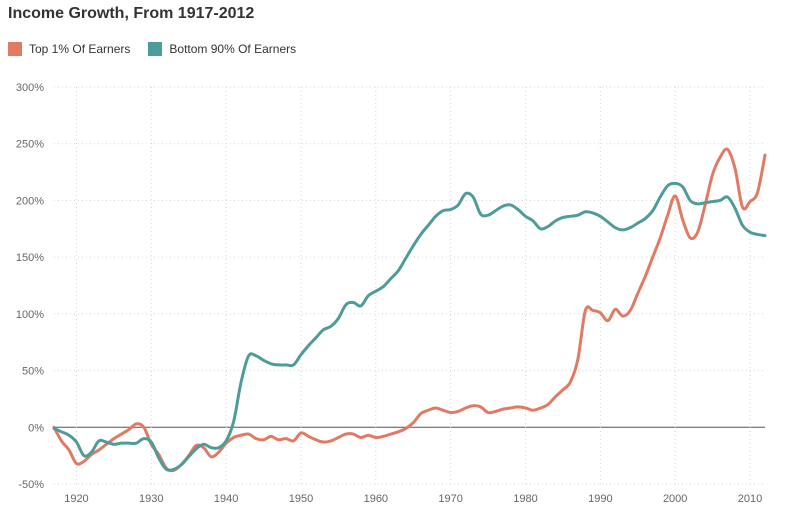 The width and height of the screenshot is (788, 518). I want to click on x-tick-label: 1970, so click(450, 499).